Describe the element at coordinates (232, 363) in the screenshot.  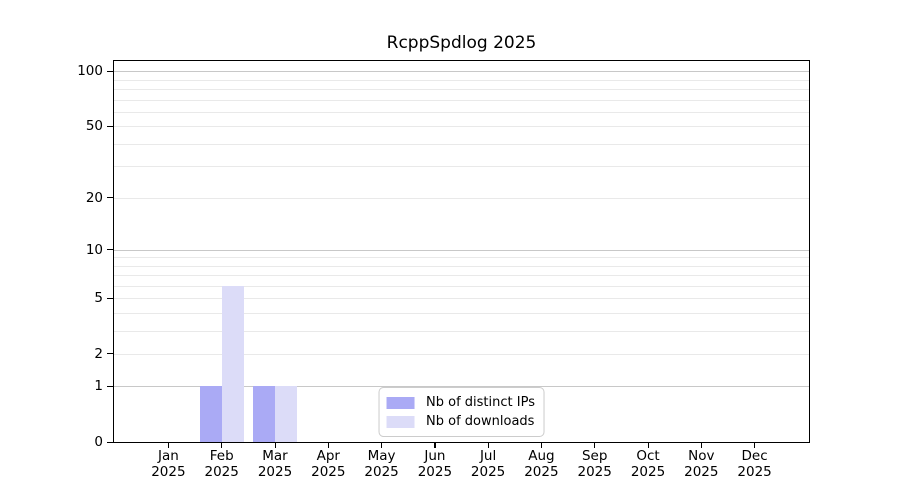
I see `bar-nb-of-downloads-feb` at that location.